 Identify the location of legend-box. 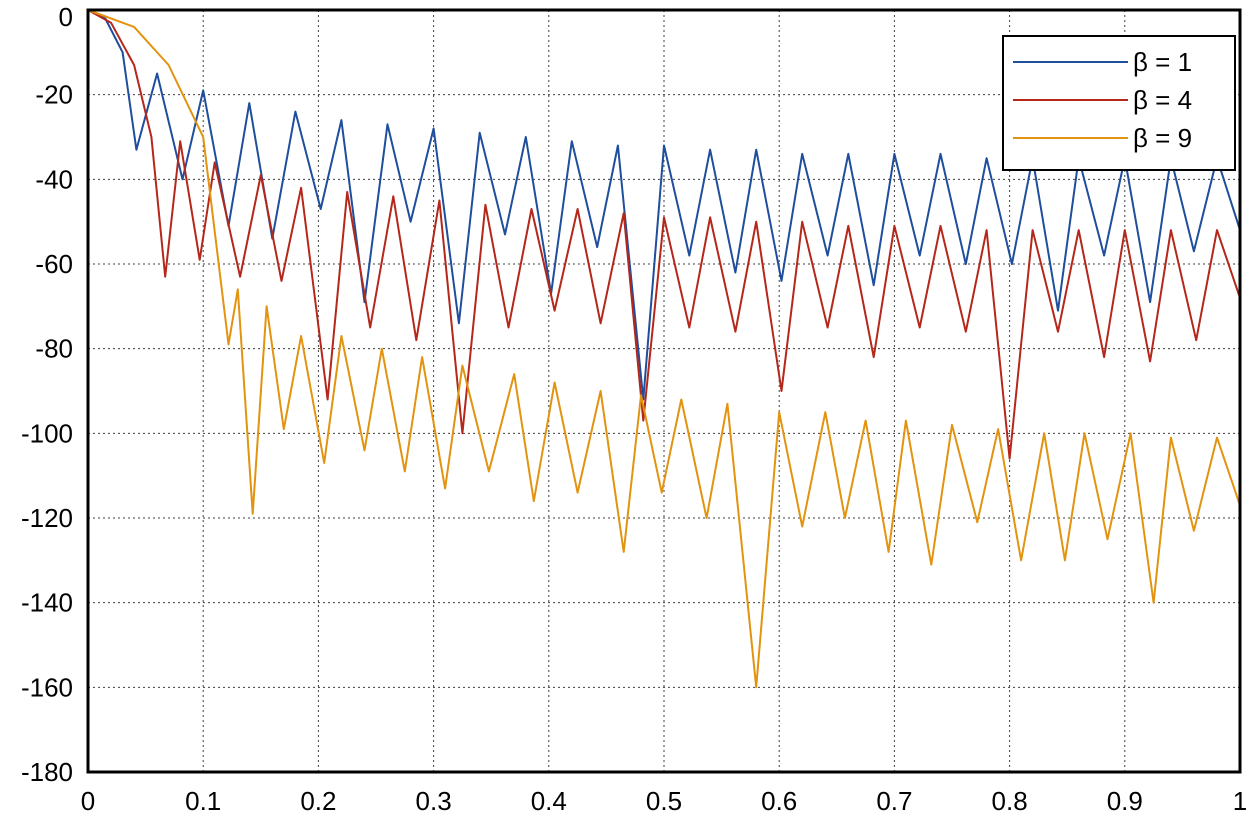
(1119, 103).